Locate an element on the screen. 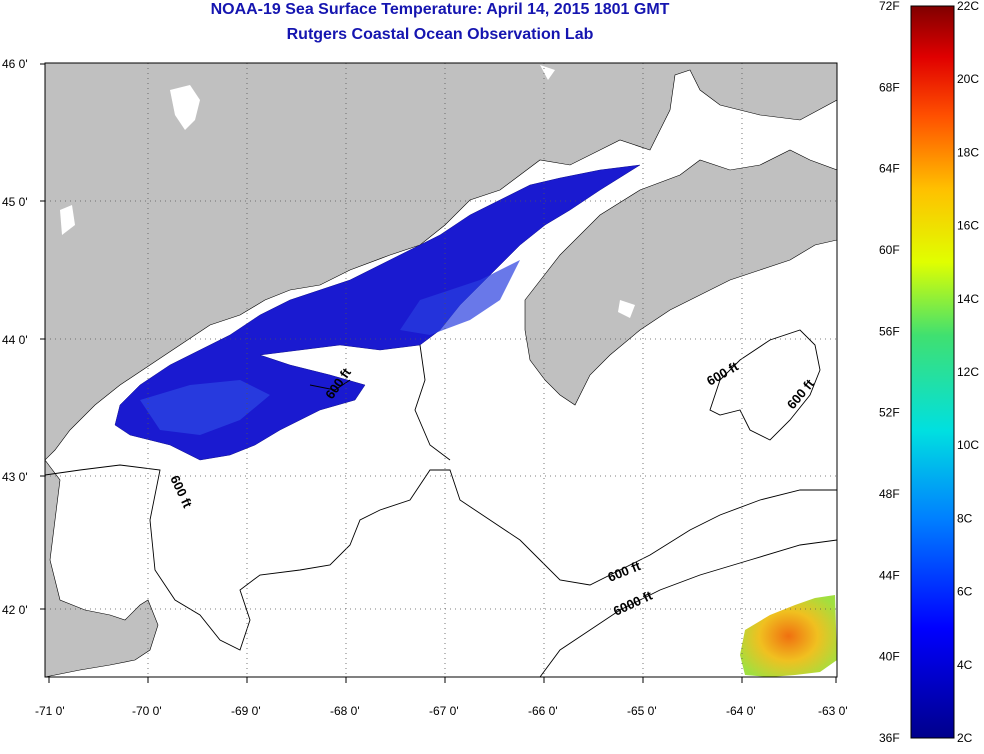 Image resolution: width=984 pixels, height=754 pixels. colorbar-celsius-label: 10C is located at coordinates (968, 445).